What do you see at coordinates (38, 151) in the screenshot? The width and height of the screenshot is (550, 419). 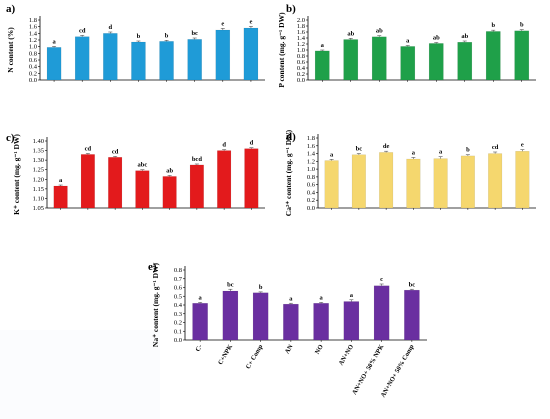 I see `y-tick-label: 1.35` at bounding box center [38, 151].